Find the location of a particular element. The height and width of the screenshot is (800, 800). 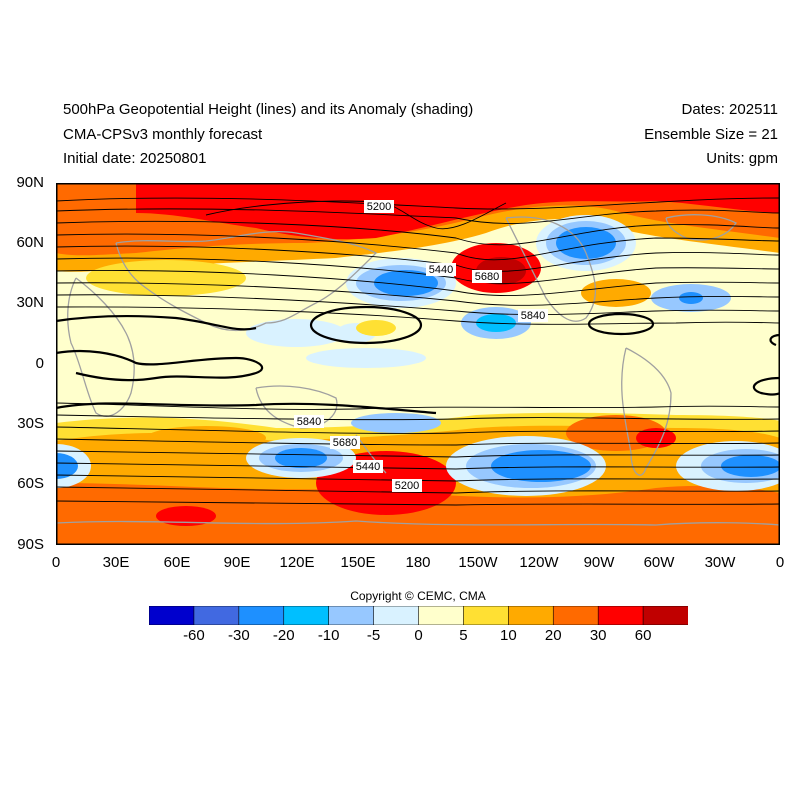

colorbar-label: -20 is located at coordinates (283, 635).